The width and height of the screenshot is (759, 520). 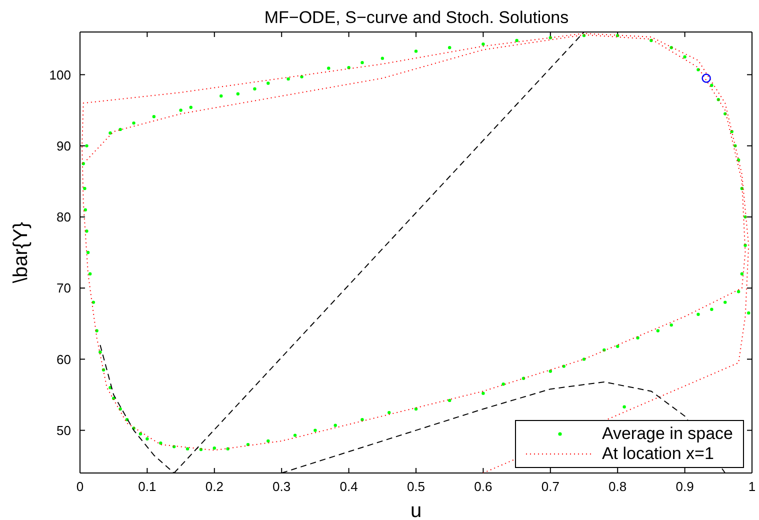 I want to click on x-tick-label: 0.4, so click(x=349, y=486).